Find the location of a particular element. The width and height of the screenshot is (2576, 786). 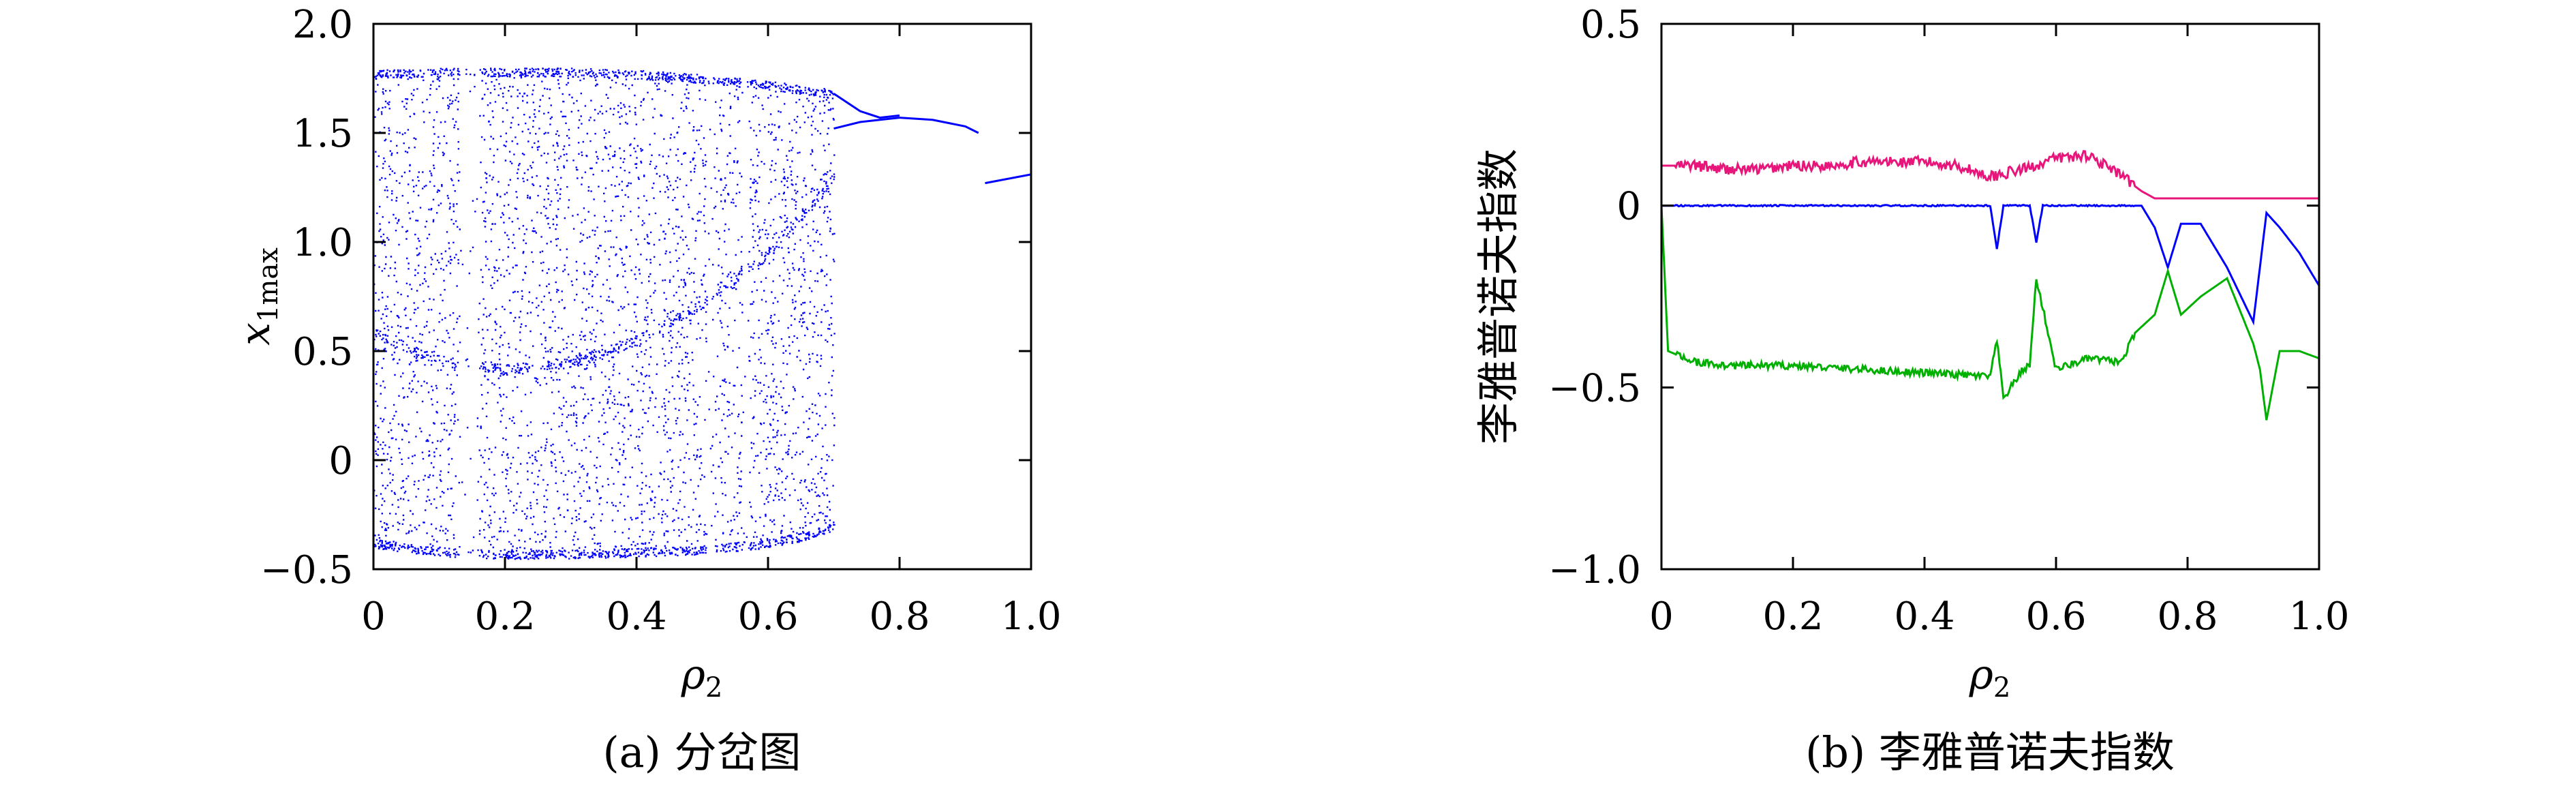

a-xtick-label: 0.8 is located at coordinates (900, 616).